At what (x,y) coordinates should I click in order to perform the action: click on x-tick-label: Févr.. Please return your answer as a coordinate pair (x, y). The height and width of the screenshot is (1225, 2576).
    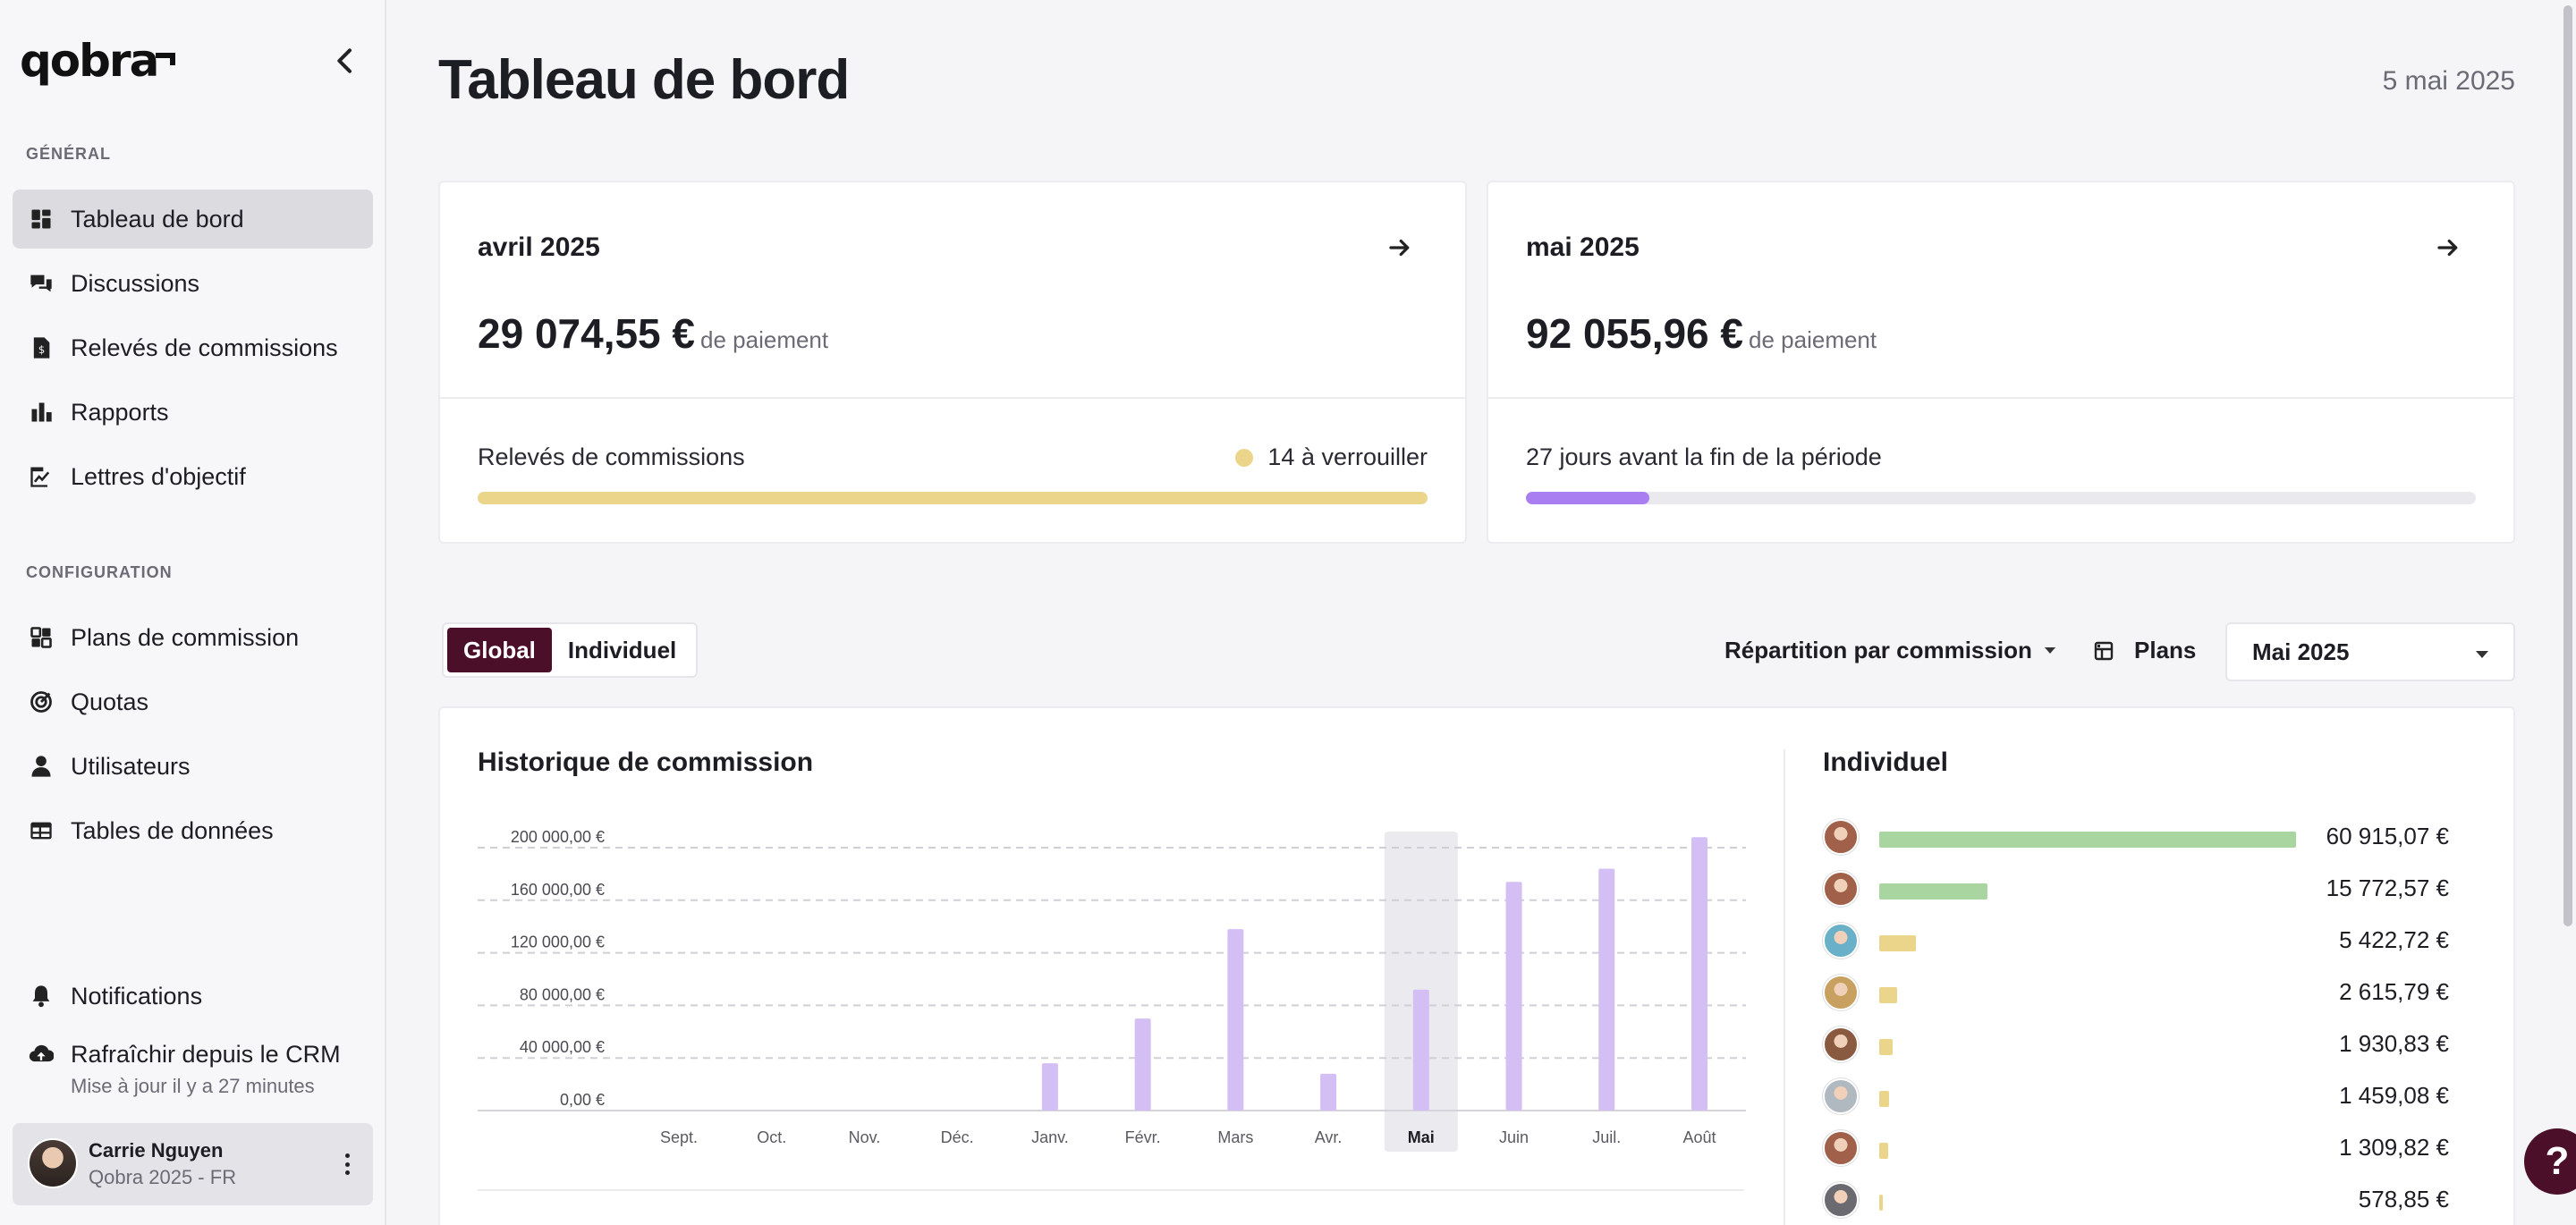
    Looking at the image, I should click on (1143, 1137).